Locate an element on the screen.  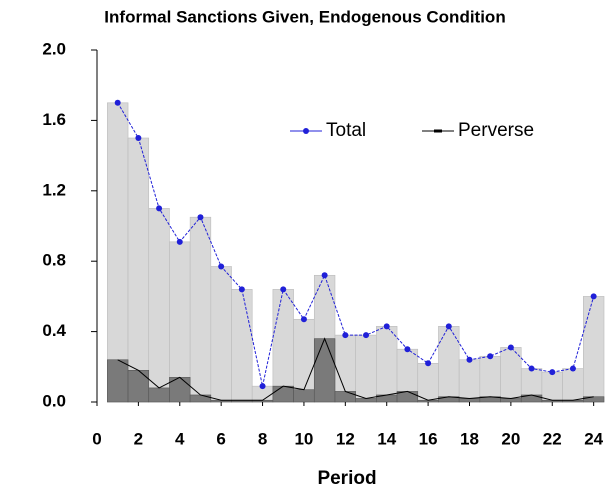
series-line is located at coordinates (355, 369).